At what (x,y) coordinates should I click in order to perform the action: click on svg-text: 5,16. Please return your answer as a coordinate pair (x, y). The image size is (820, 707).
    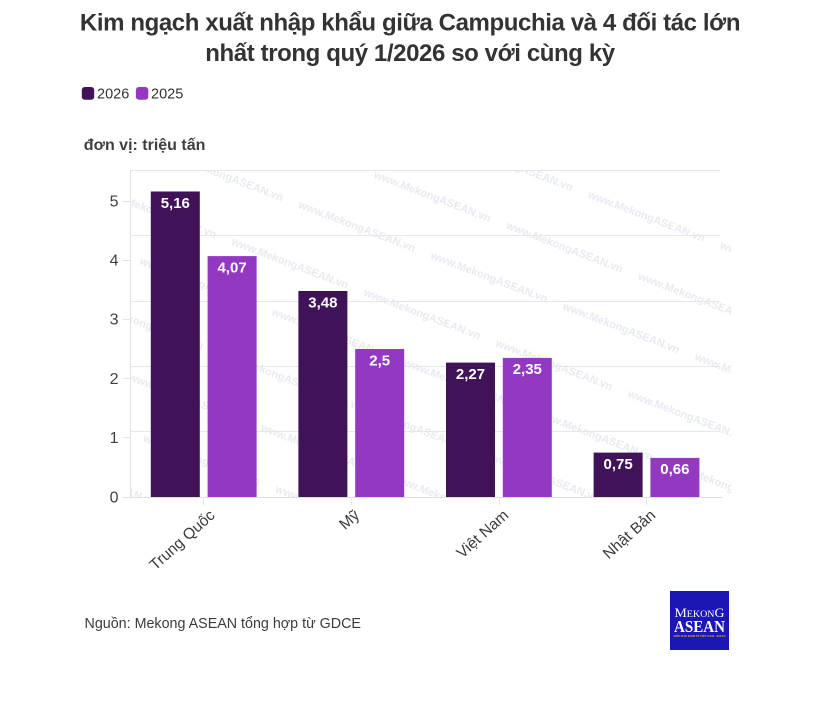
    Looking at the image, I should click on (175, 203).